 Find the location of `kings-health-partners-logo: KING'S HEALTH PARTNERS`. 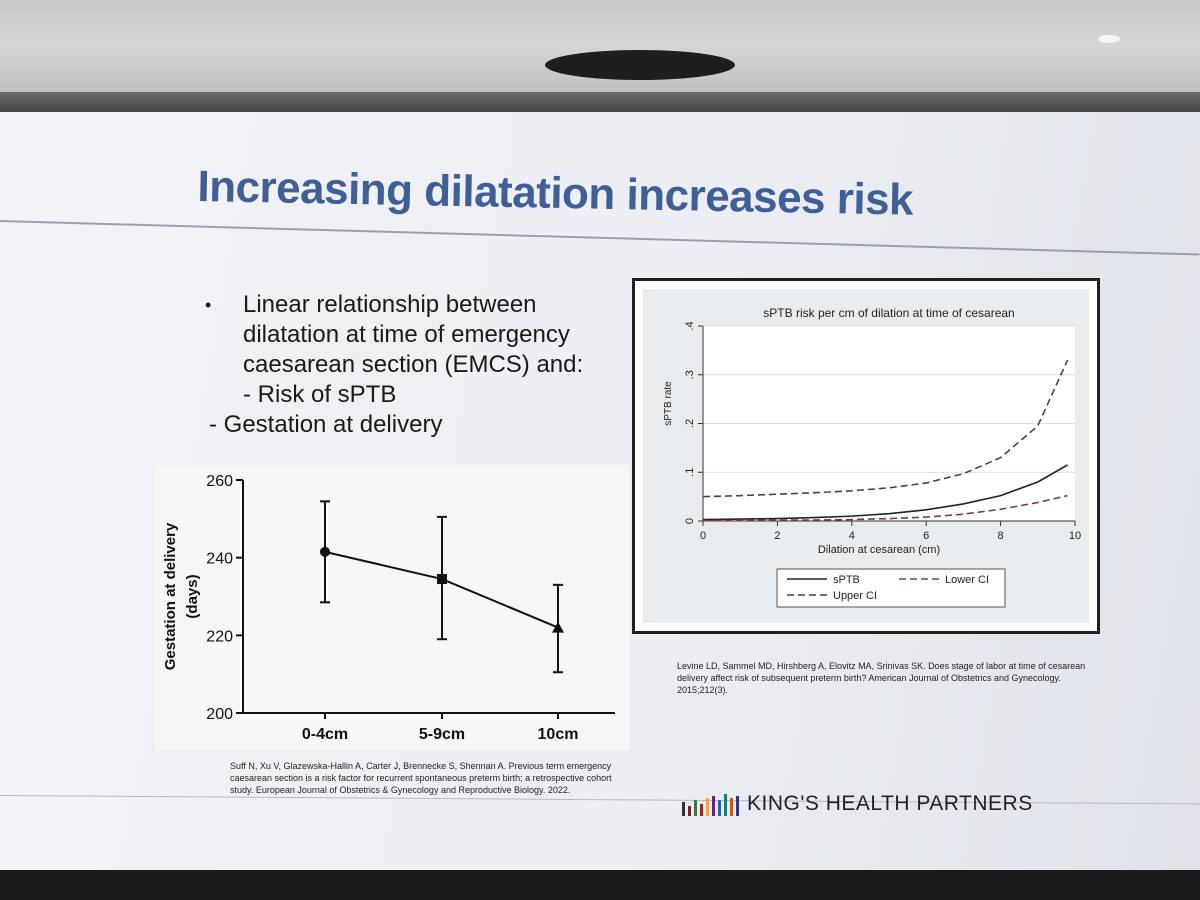

kings-health-partners-logo: KING'S HEALTH PARTNERS is located at coordinates (857, 804).